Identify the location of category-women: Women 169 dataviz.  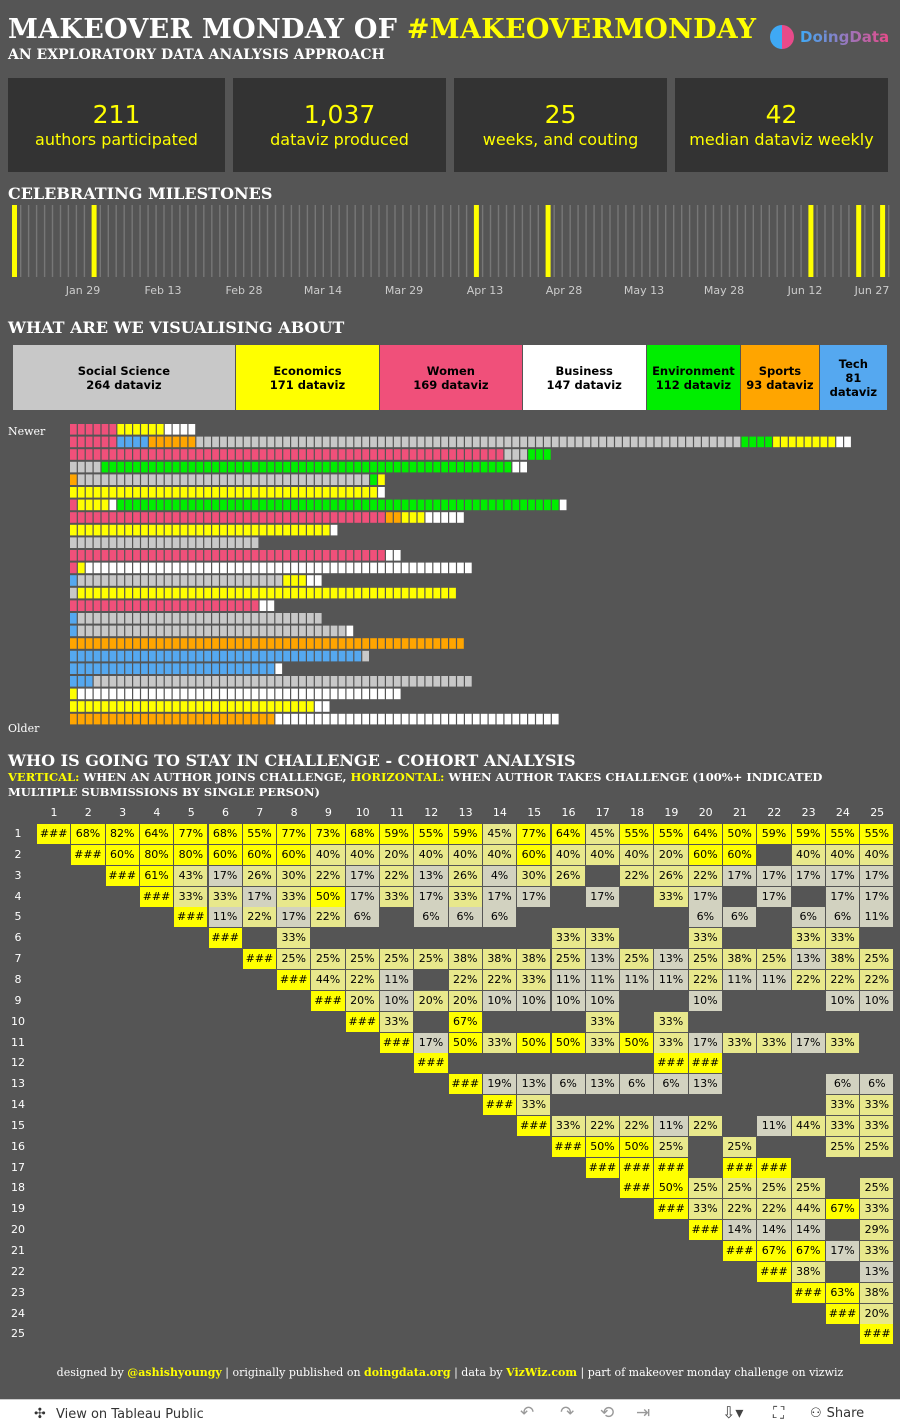
(451, 377).